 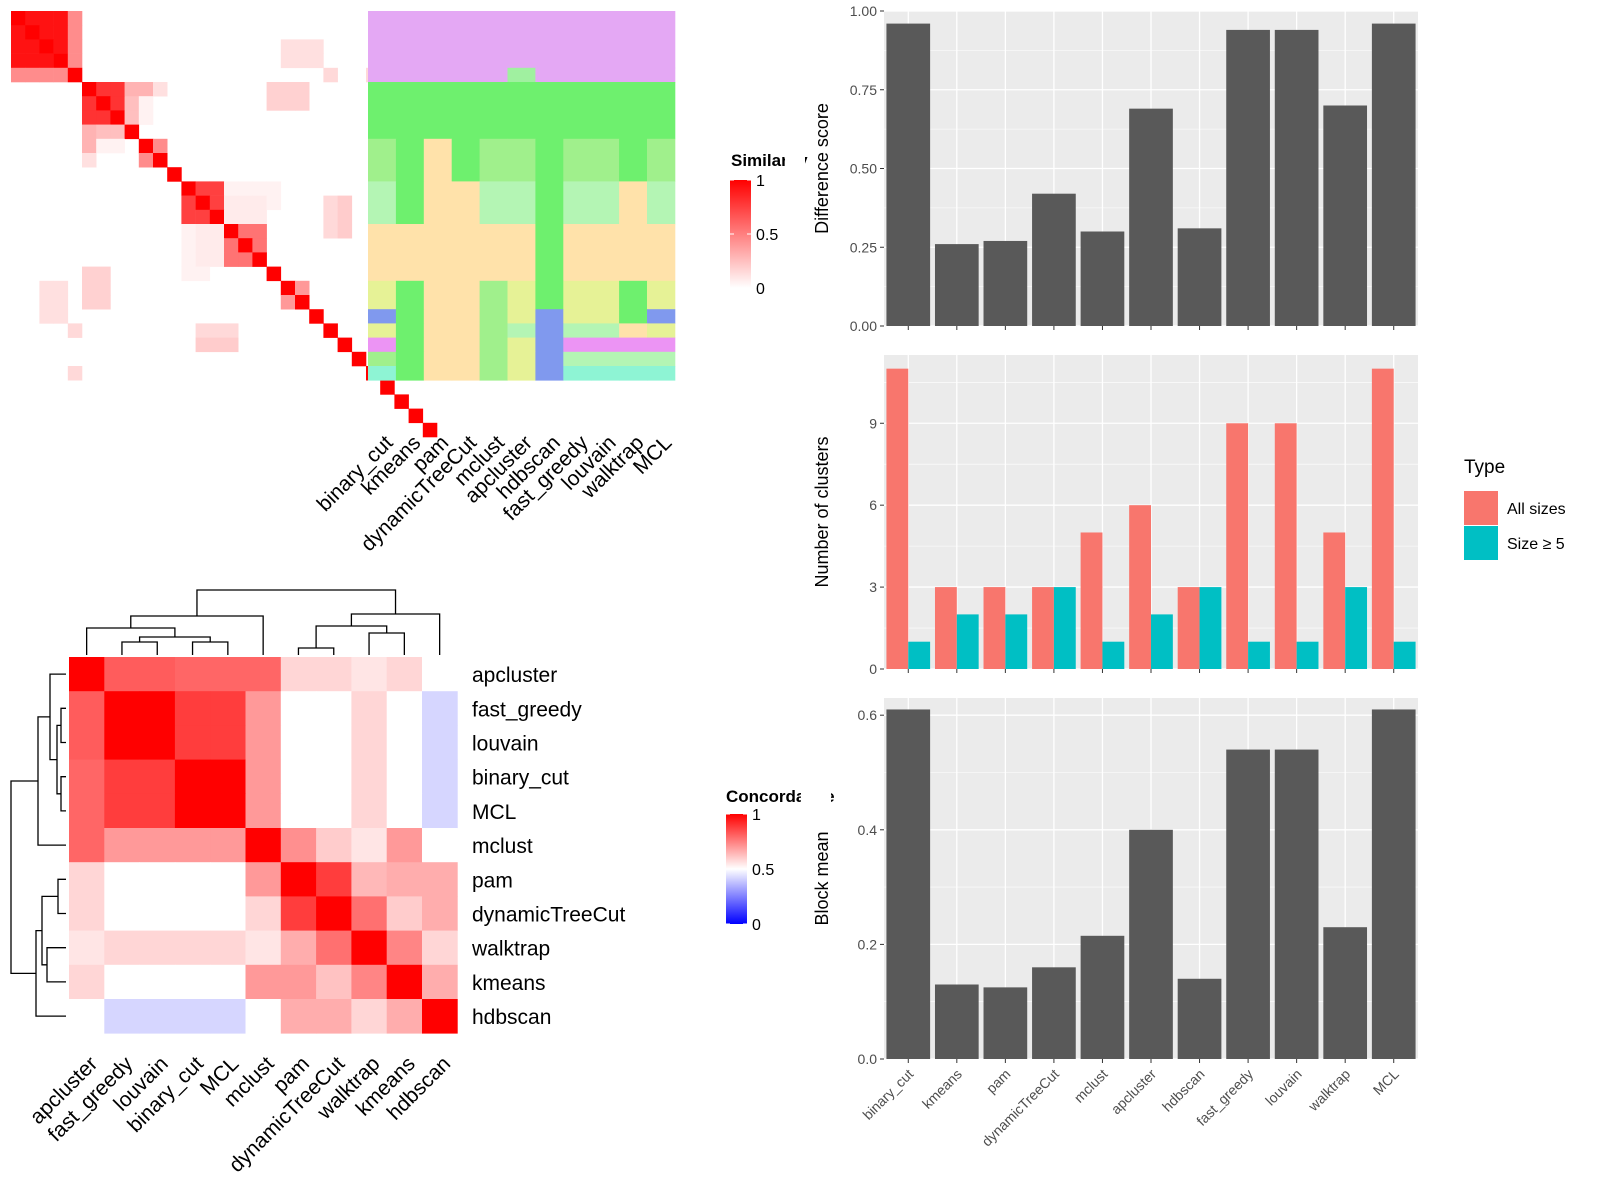 What do you see at coordinates (1484, 467) in the screenshot?
I see `type-legend-title: Type` at bounding box center [1484, 467].